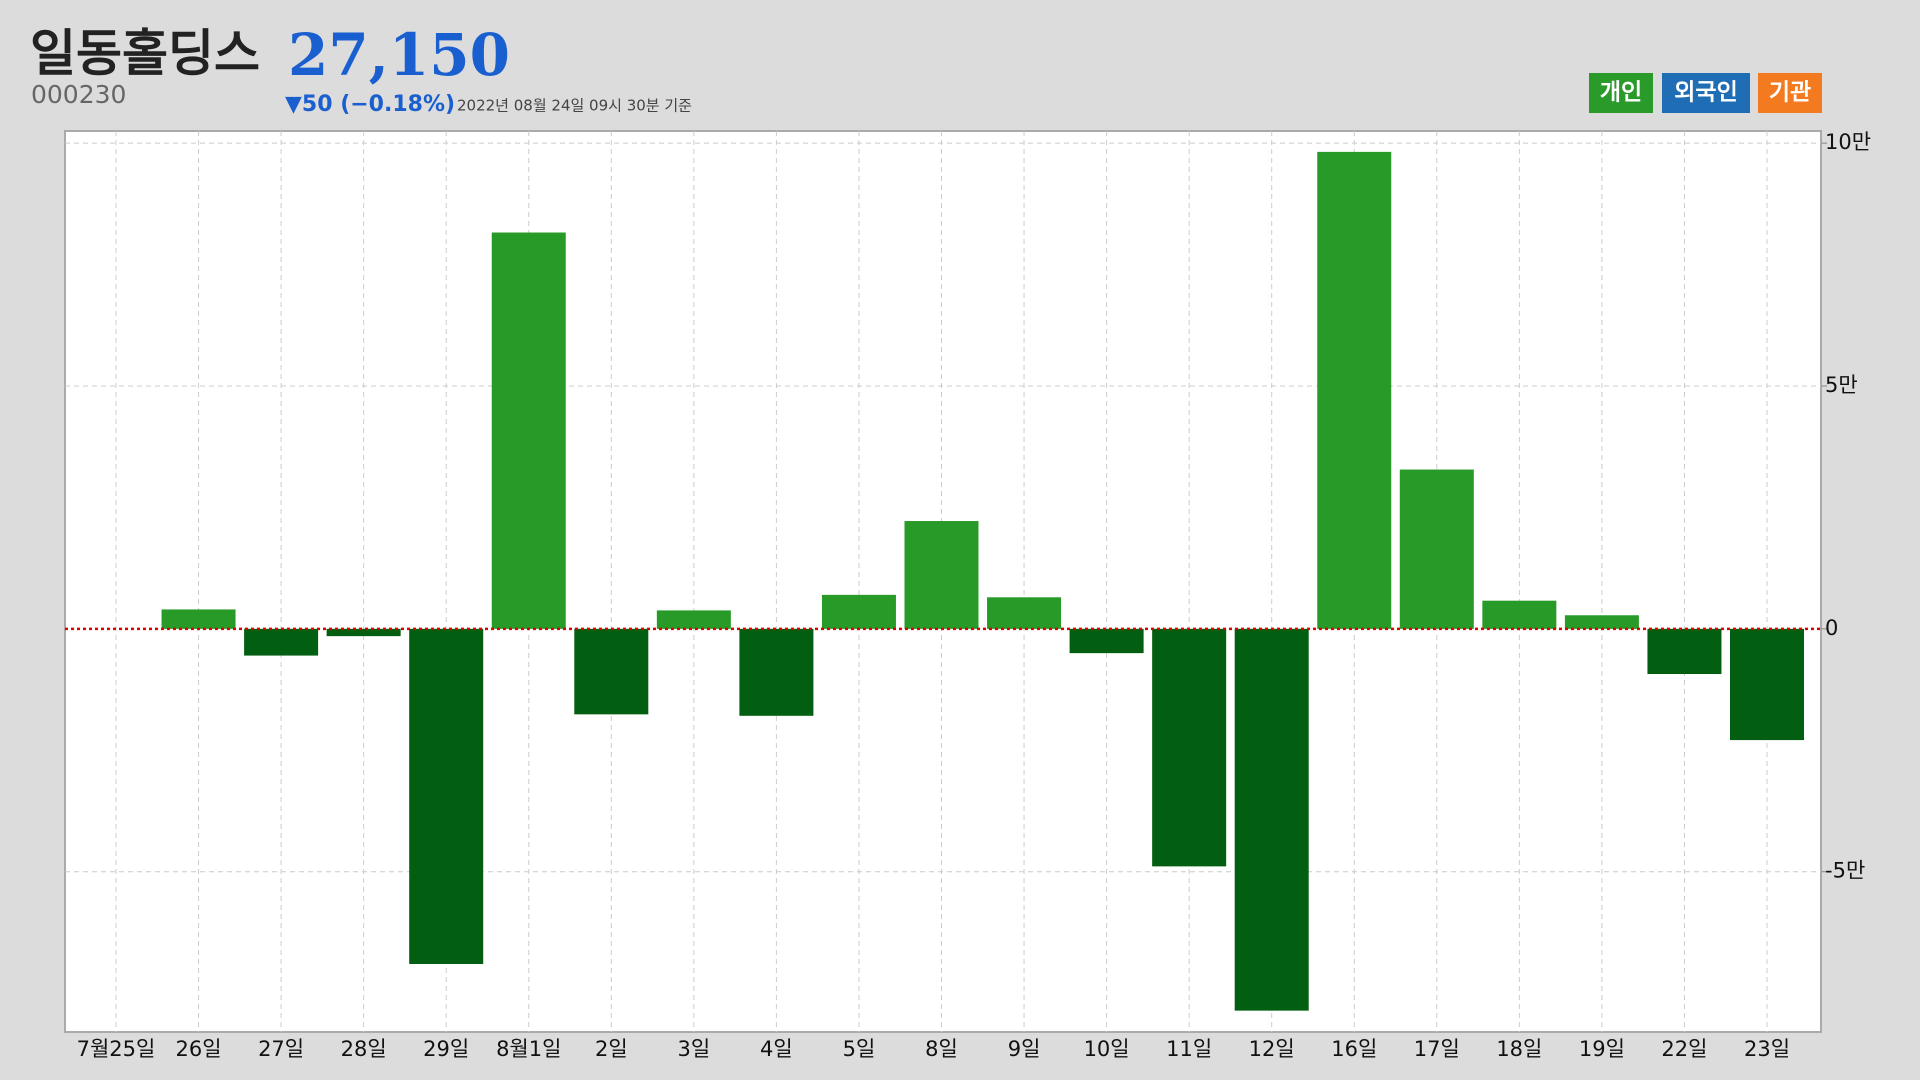 This screenshot has width=1920, height=1080. I want to click on x-tick-label: 5일, so click(859, 1049).